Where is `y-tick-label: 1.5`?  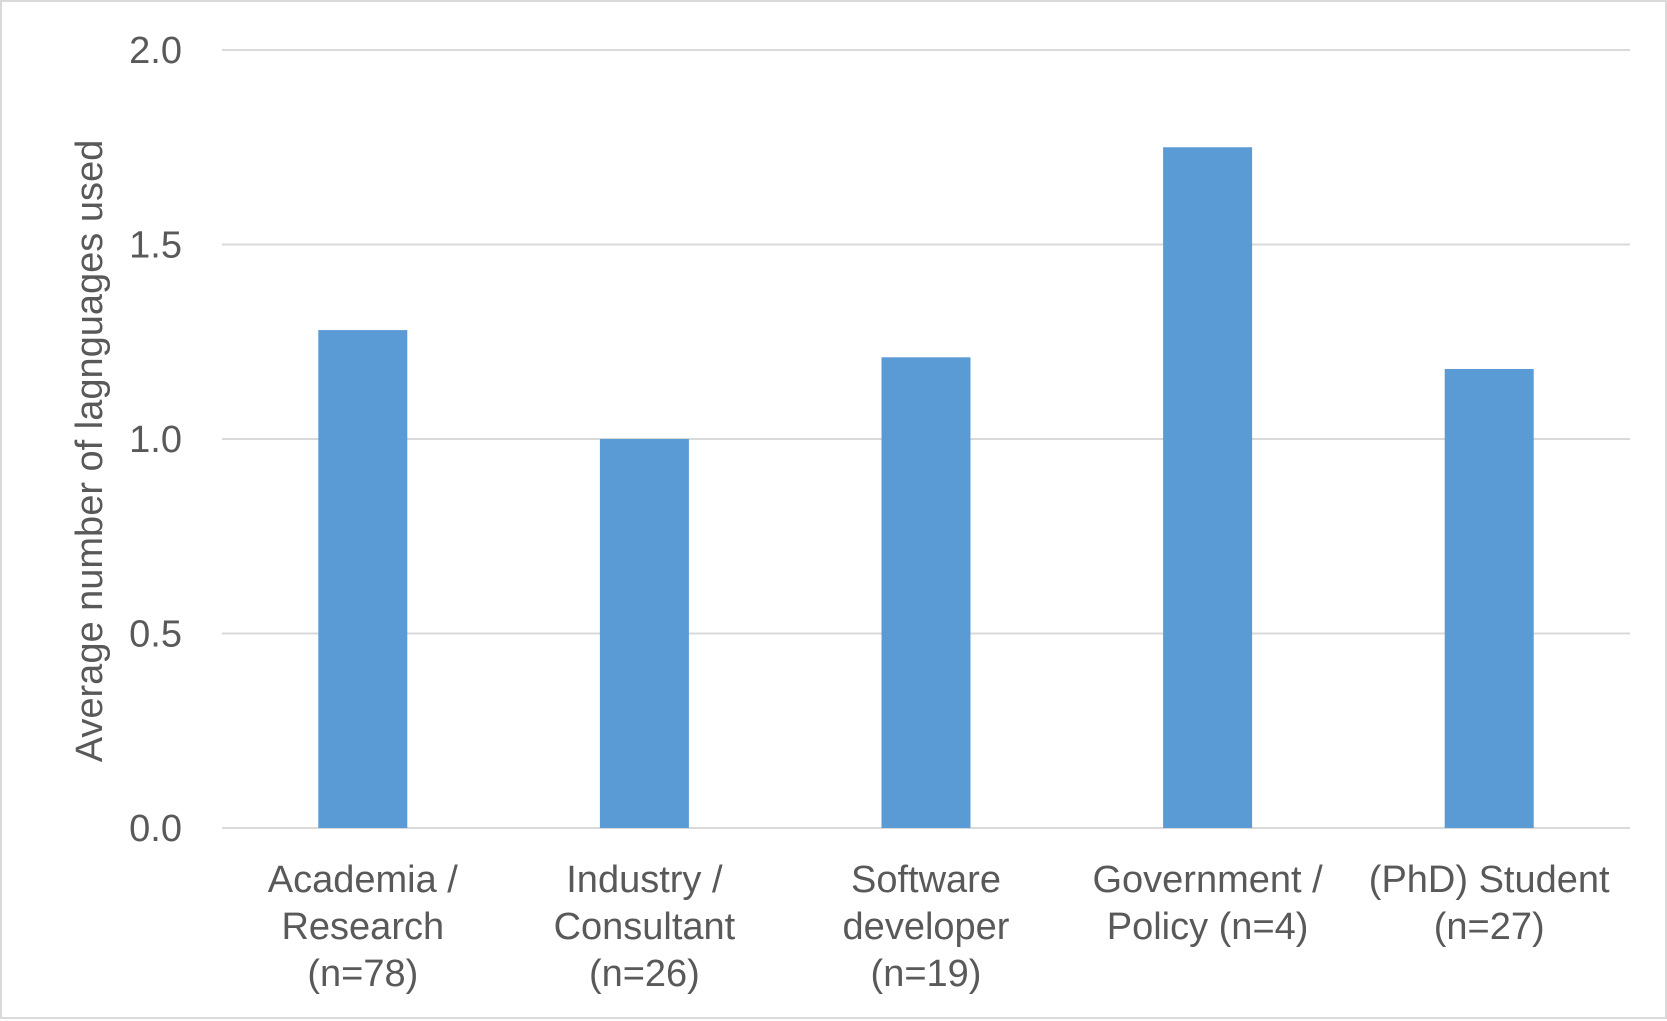 y-tick-label: 1.5 is located at coordinates (155, 246).